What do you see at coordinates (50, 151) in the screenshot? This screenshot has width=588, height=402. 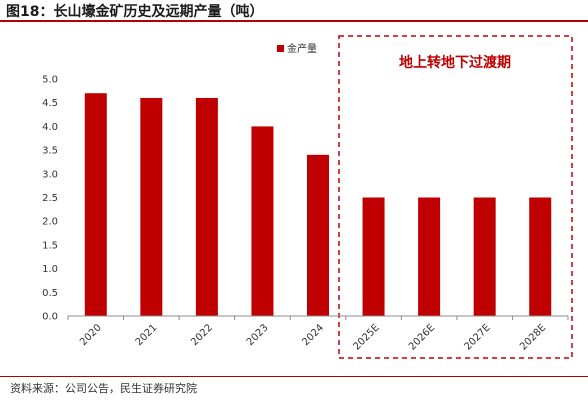 I see `y-tick-label: 3.5` at bounding box center [50, 151].